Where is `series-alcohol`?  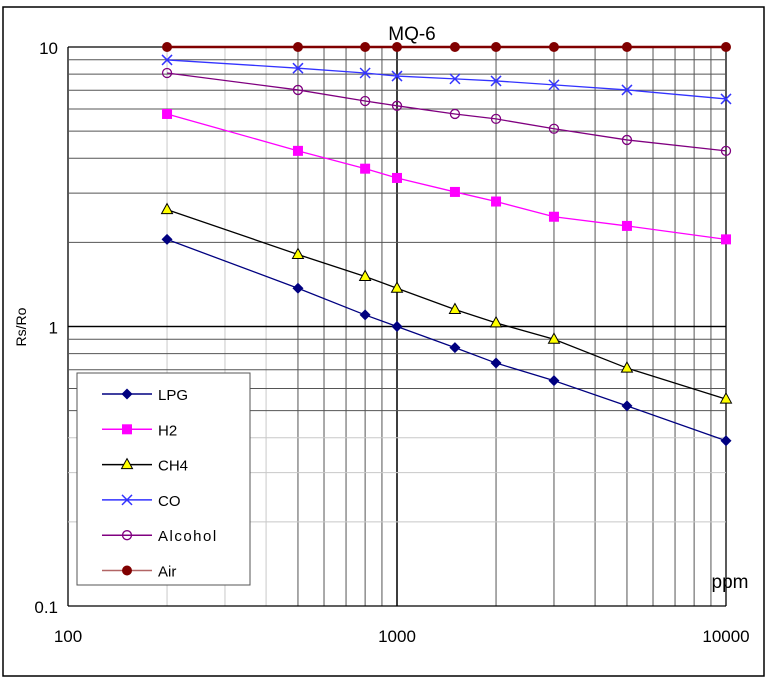
series-alcohol is located at coordinates (446, 112).